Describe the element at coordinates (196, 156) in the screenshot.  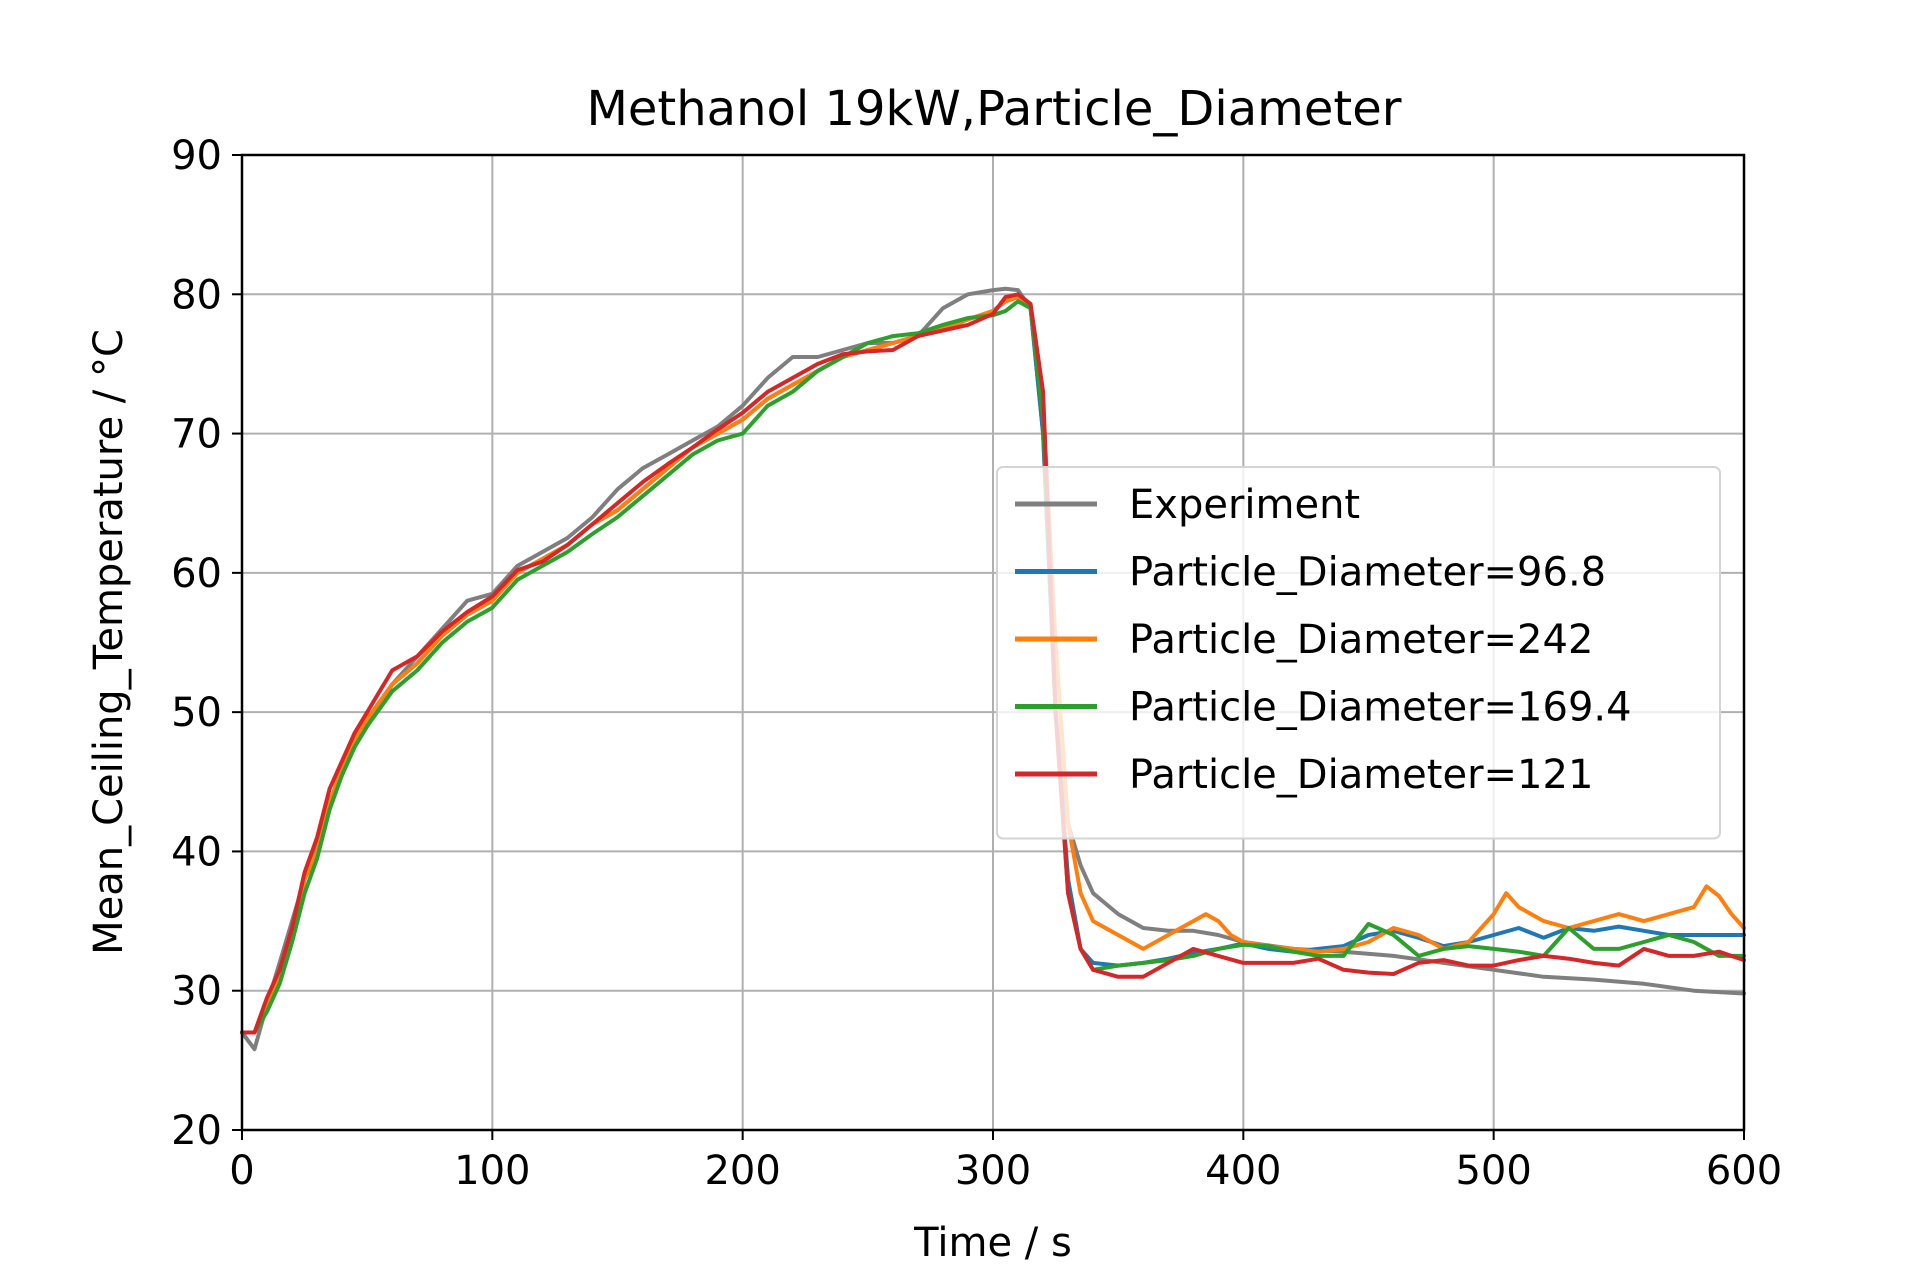
I see `y-tick-label: 90` at that location.